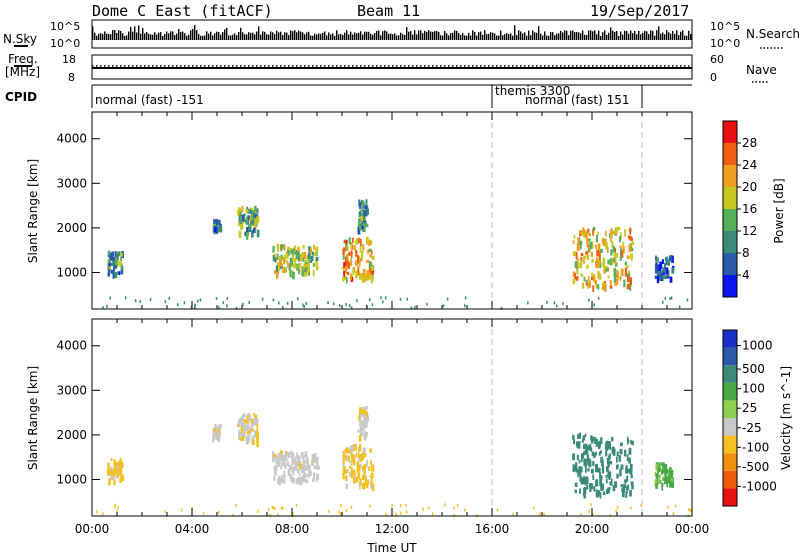 Image resolution: width=800 pixels, height=554 pixels. I want to click on colorbar-cell, so click(730, 409).